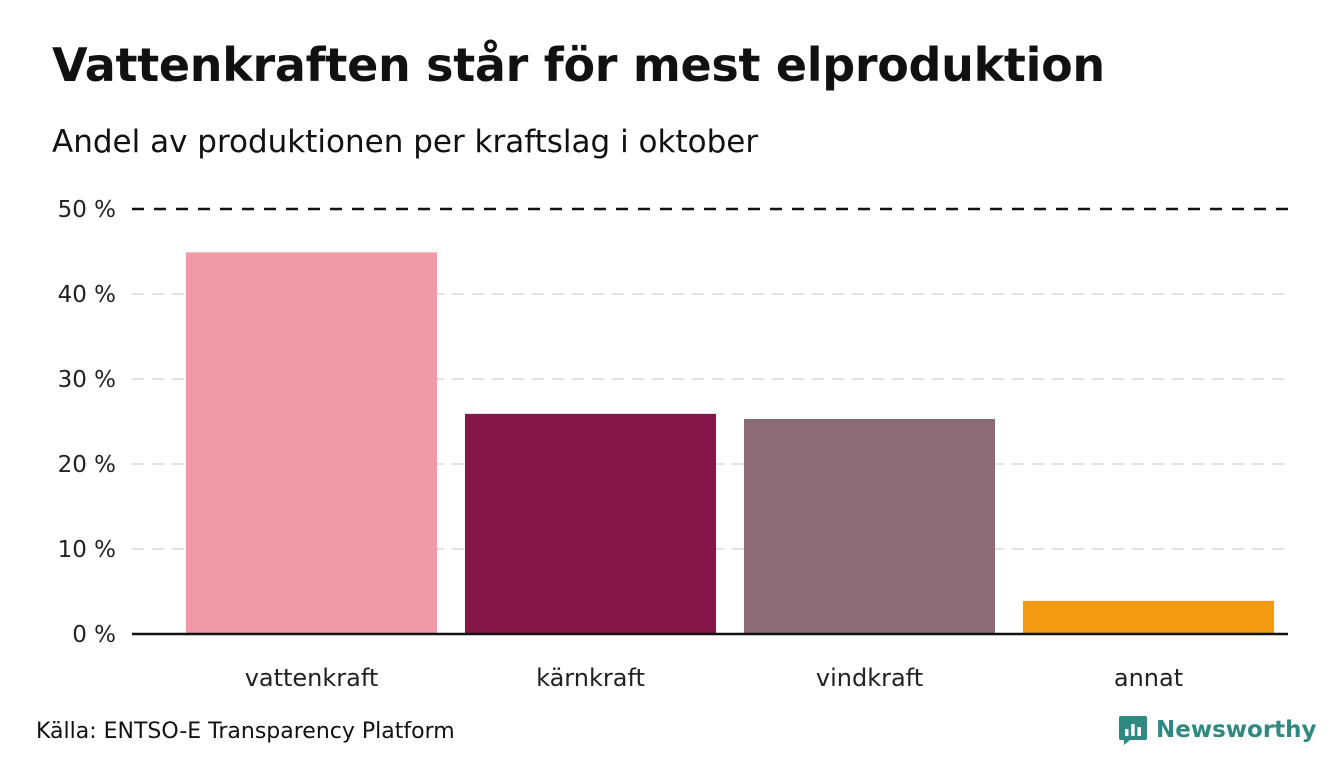 The width and height of the screenshot is (1340, 780). What do you see at coordinates (869, 526) in the screenshot?
I see `bar-vindkraft` at bounding box center [869, 526].